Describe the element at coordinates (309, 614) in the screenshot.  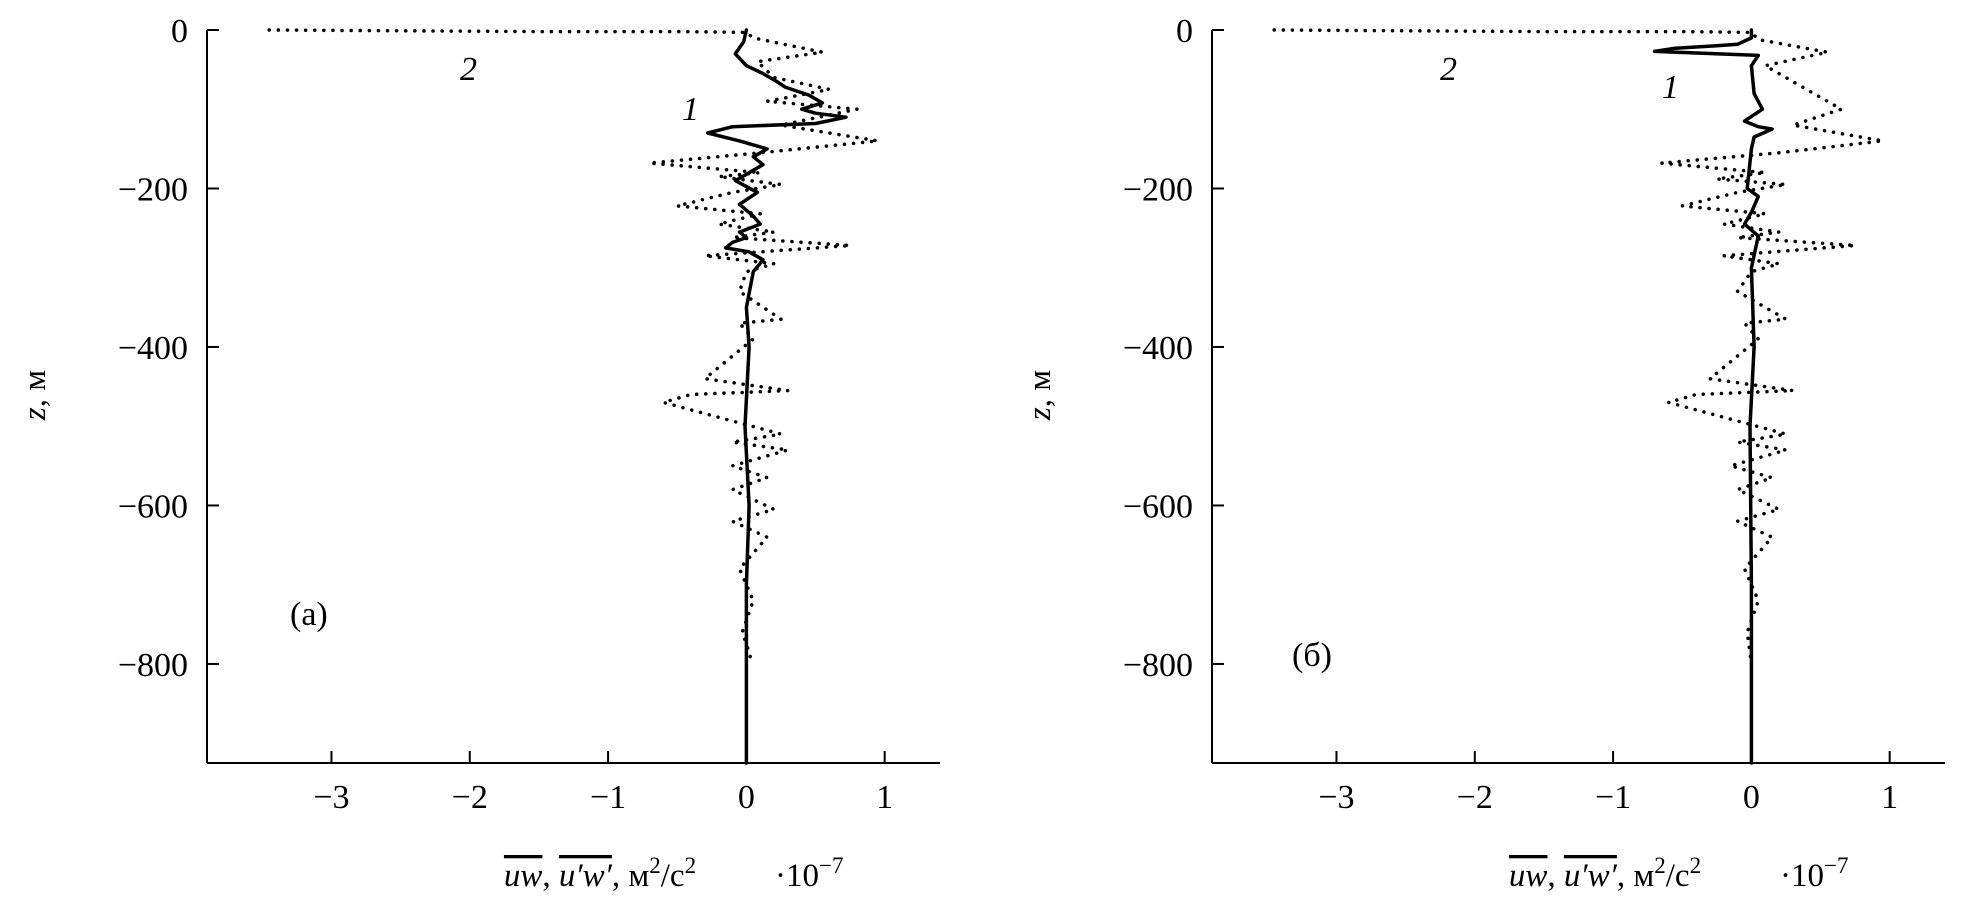
I see `panel-label: (а)` at that location.